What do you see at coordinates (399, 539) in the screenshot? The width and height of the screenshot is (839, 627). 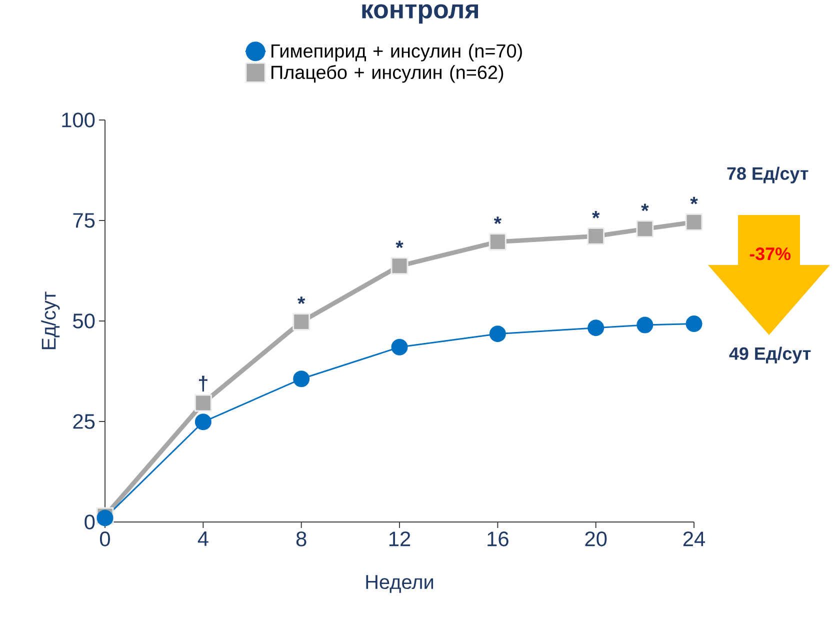 I see `x-tick-label: 12` at bounding box center [399, 539].